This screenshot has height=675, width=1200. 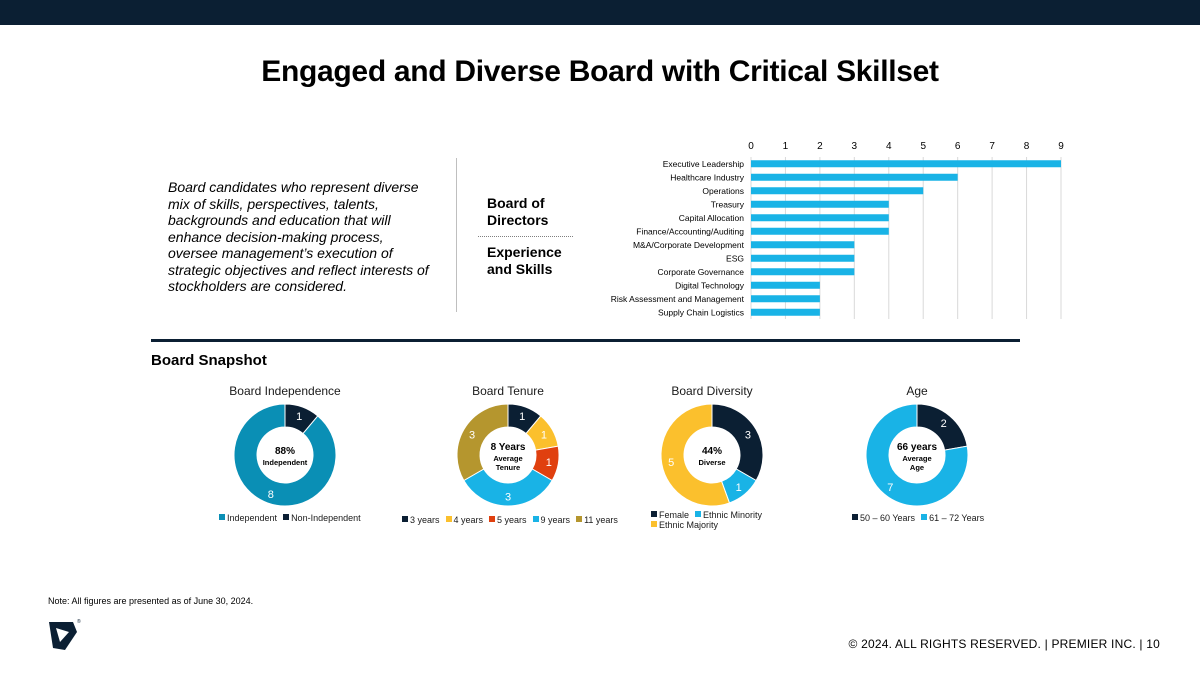 I want to click on board-snapshot-heading: Board Snapshot, so click(x=209, y=360).